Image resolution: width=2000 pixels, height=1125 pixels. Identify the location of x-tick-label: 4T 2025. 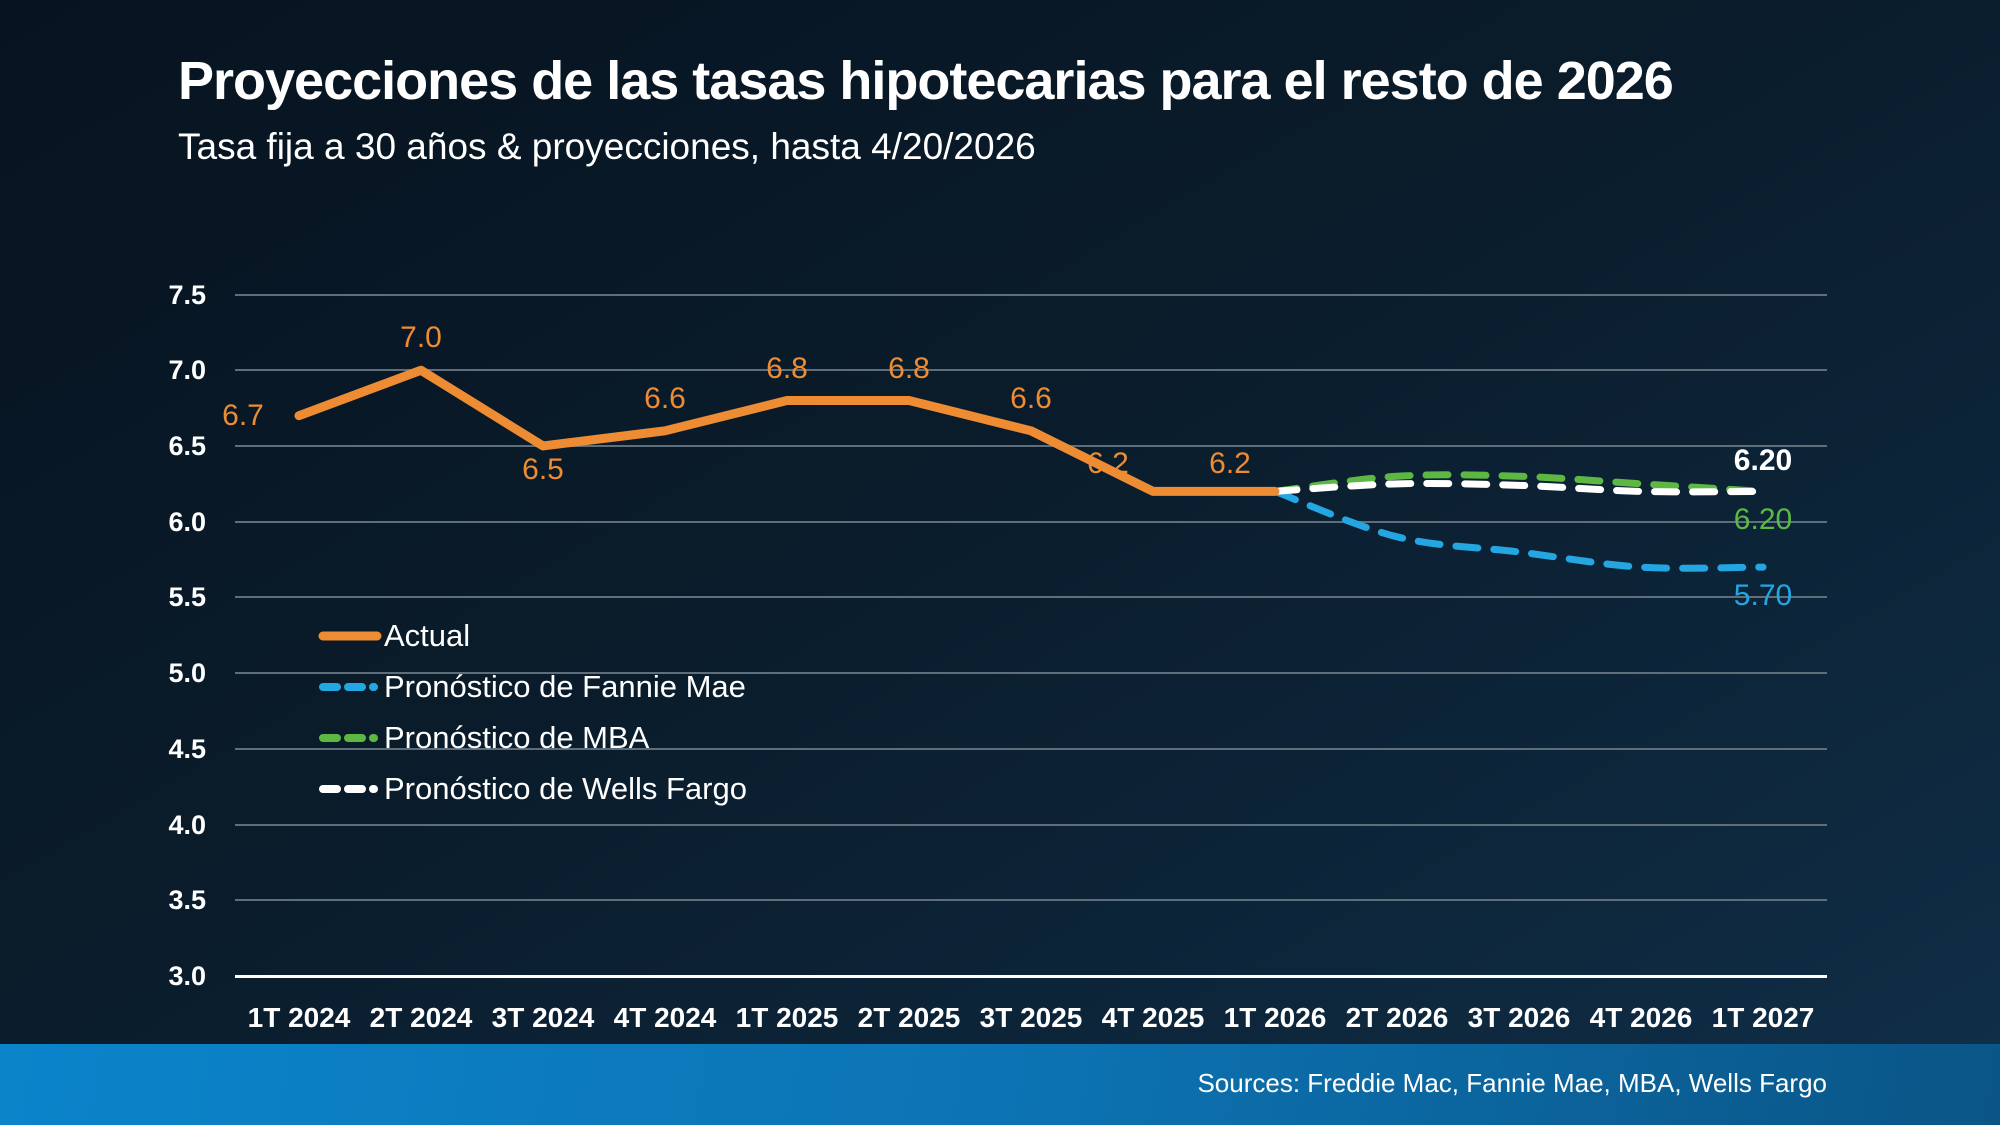
(1153, 1017).